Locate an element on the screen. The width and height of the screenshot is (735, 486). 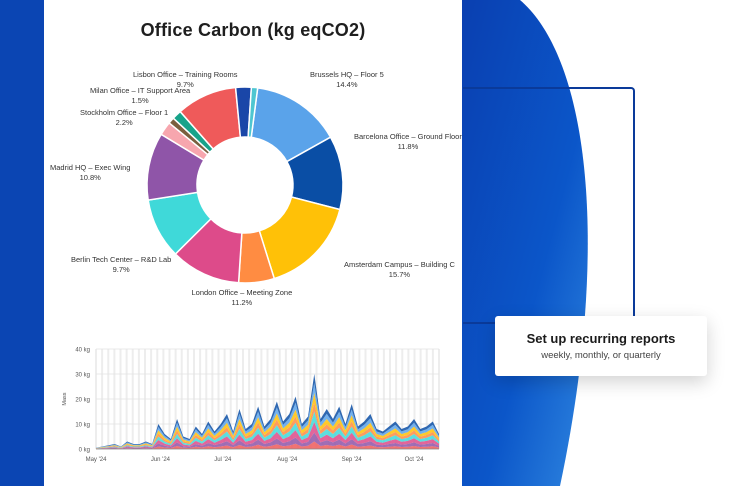
slice-label-name: Lisbon Office – Training Rooms is located at coordinates (185, 74).